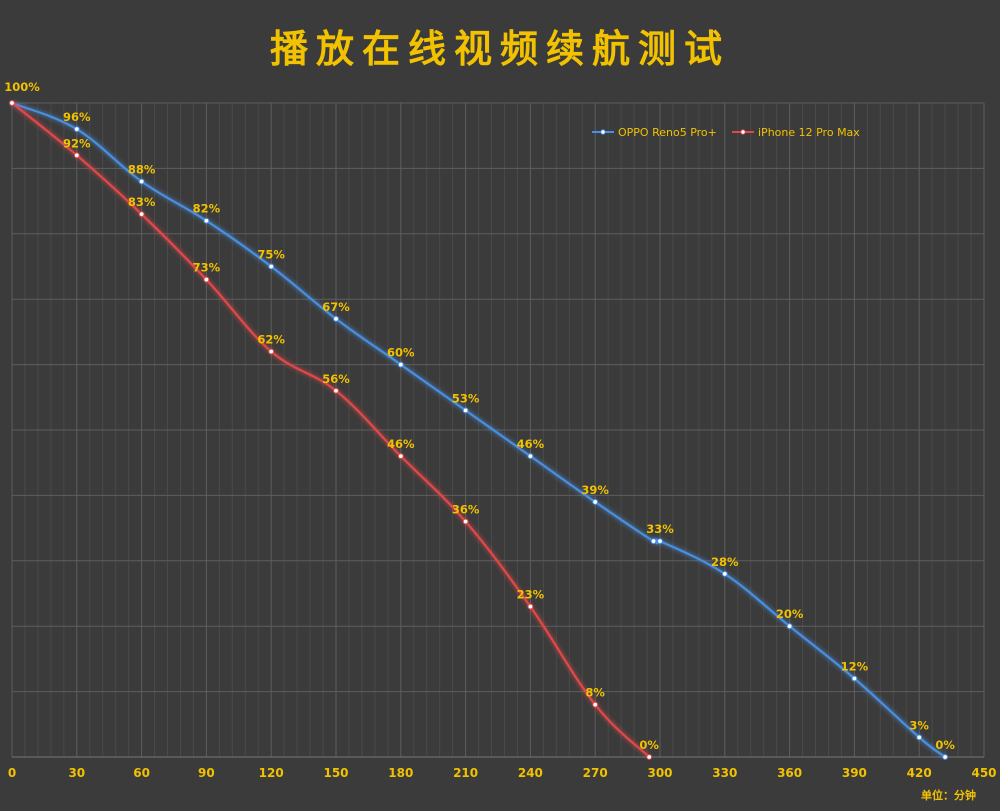 This screenshot has height=811, width=1000. What do you see at coordinates (726, 132) in the screenshot?
I see `legend: OPPO Reno5 Pro+ iPhone 12 Pro Max` at bounding box center [726, 132].